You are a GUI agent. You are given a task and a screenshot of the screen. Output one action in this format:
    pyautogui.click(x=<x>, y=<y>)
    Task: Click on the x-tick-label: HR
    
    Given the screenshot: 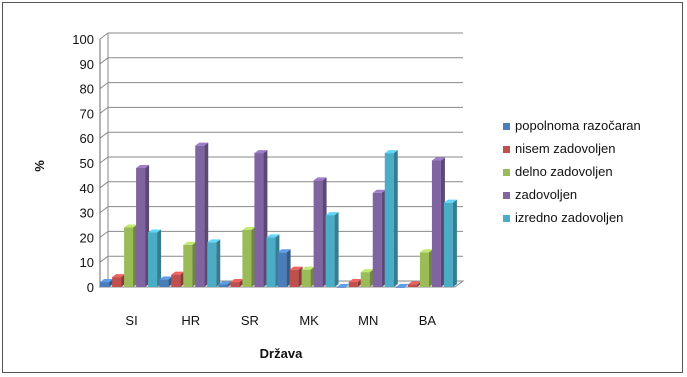 What is the action you would take?
    pyautogui.click(x=190, y=320)
    